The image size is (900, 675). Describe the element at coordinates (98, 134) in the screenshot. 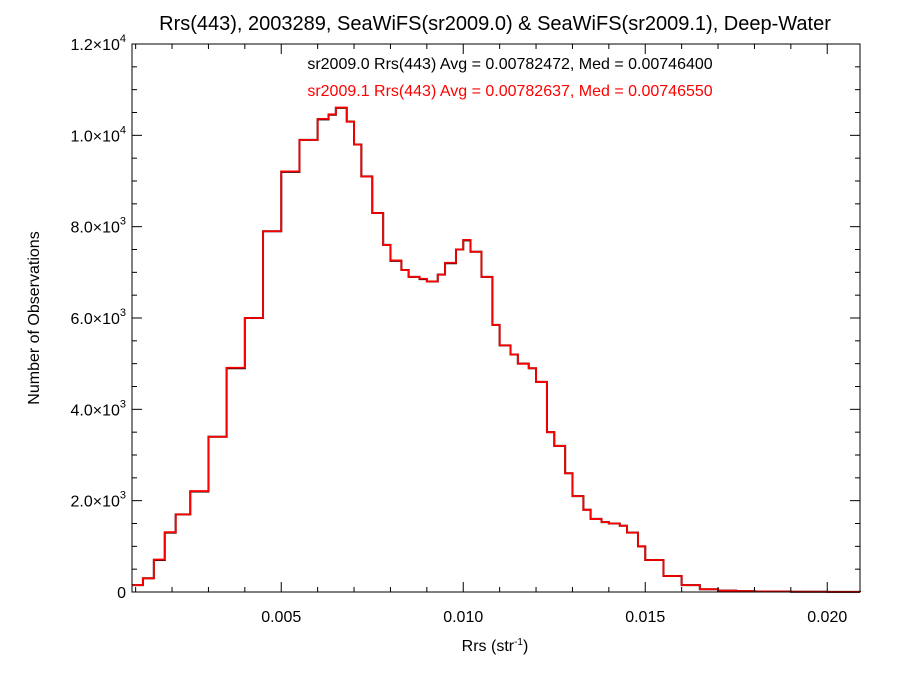

I see `y-tick-label: 1.0×10⁴` at that location.